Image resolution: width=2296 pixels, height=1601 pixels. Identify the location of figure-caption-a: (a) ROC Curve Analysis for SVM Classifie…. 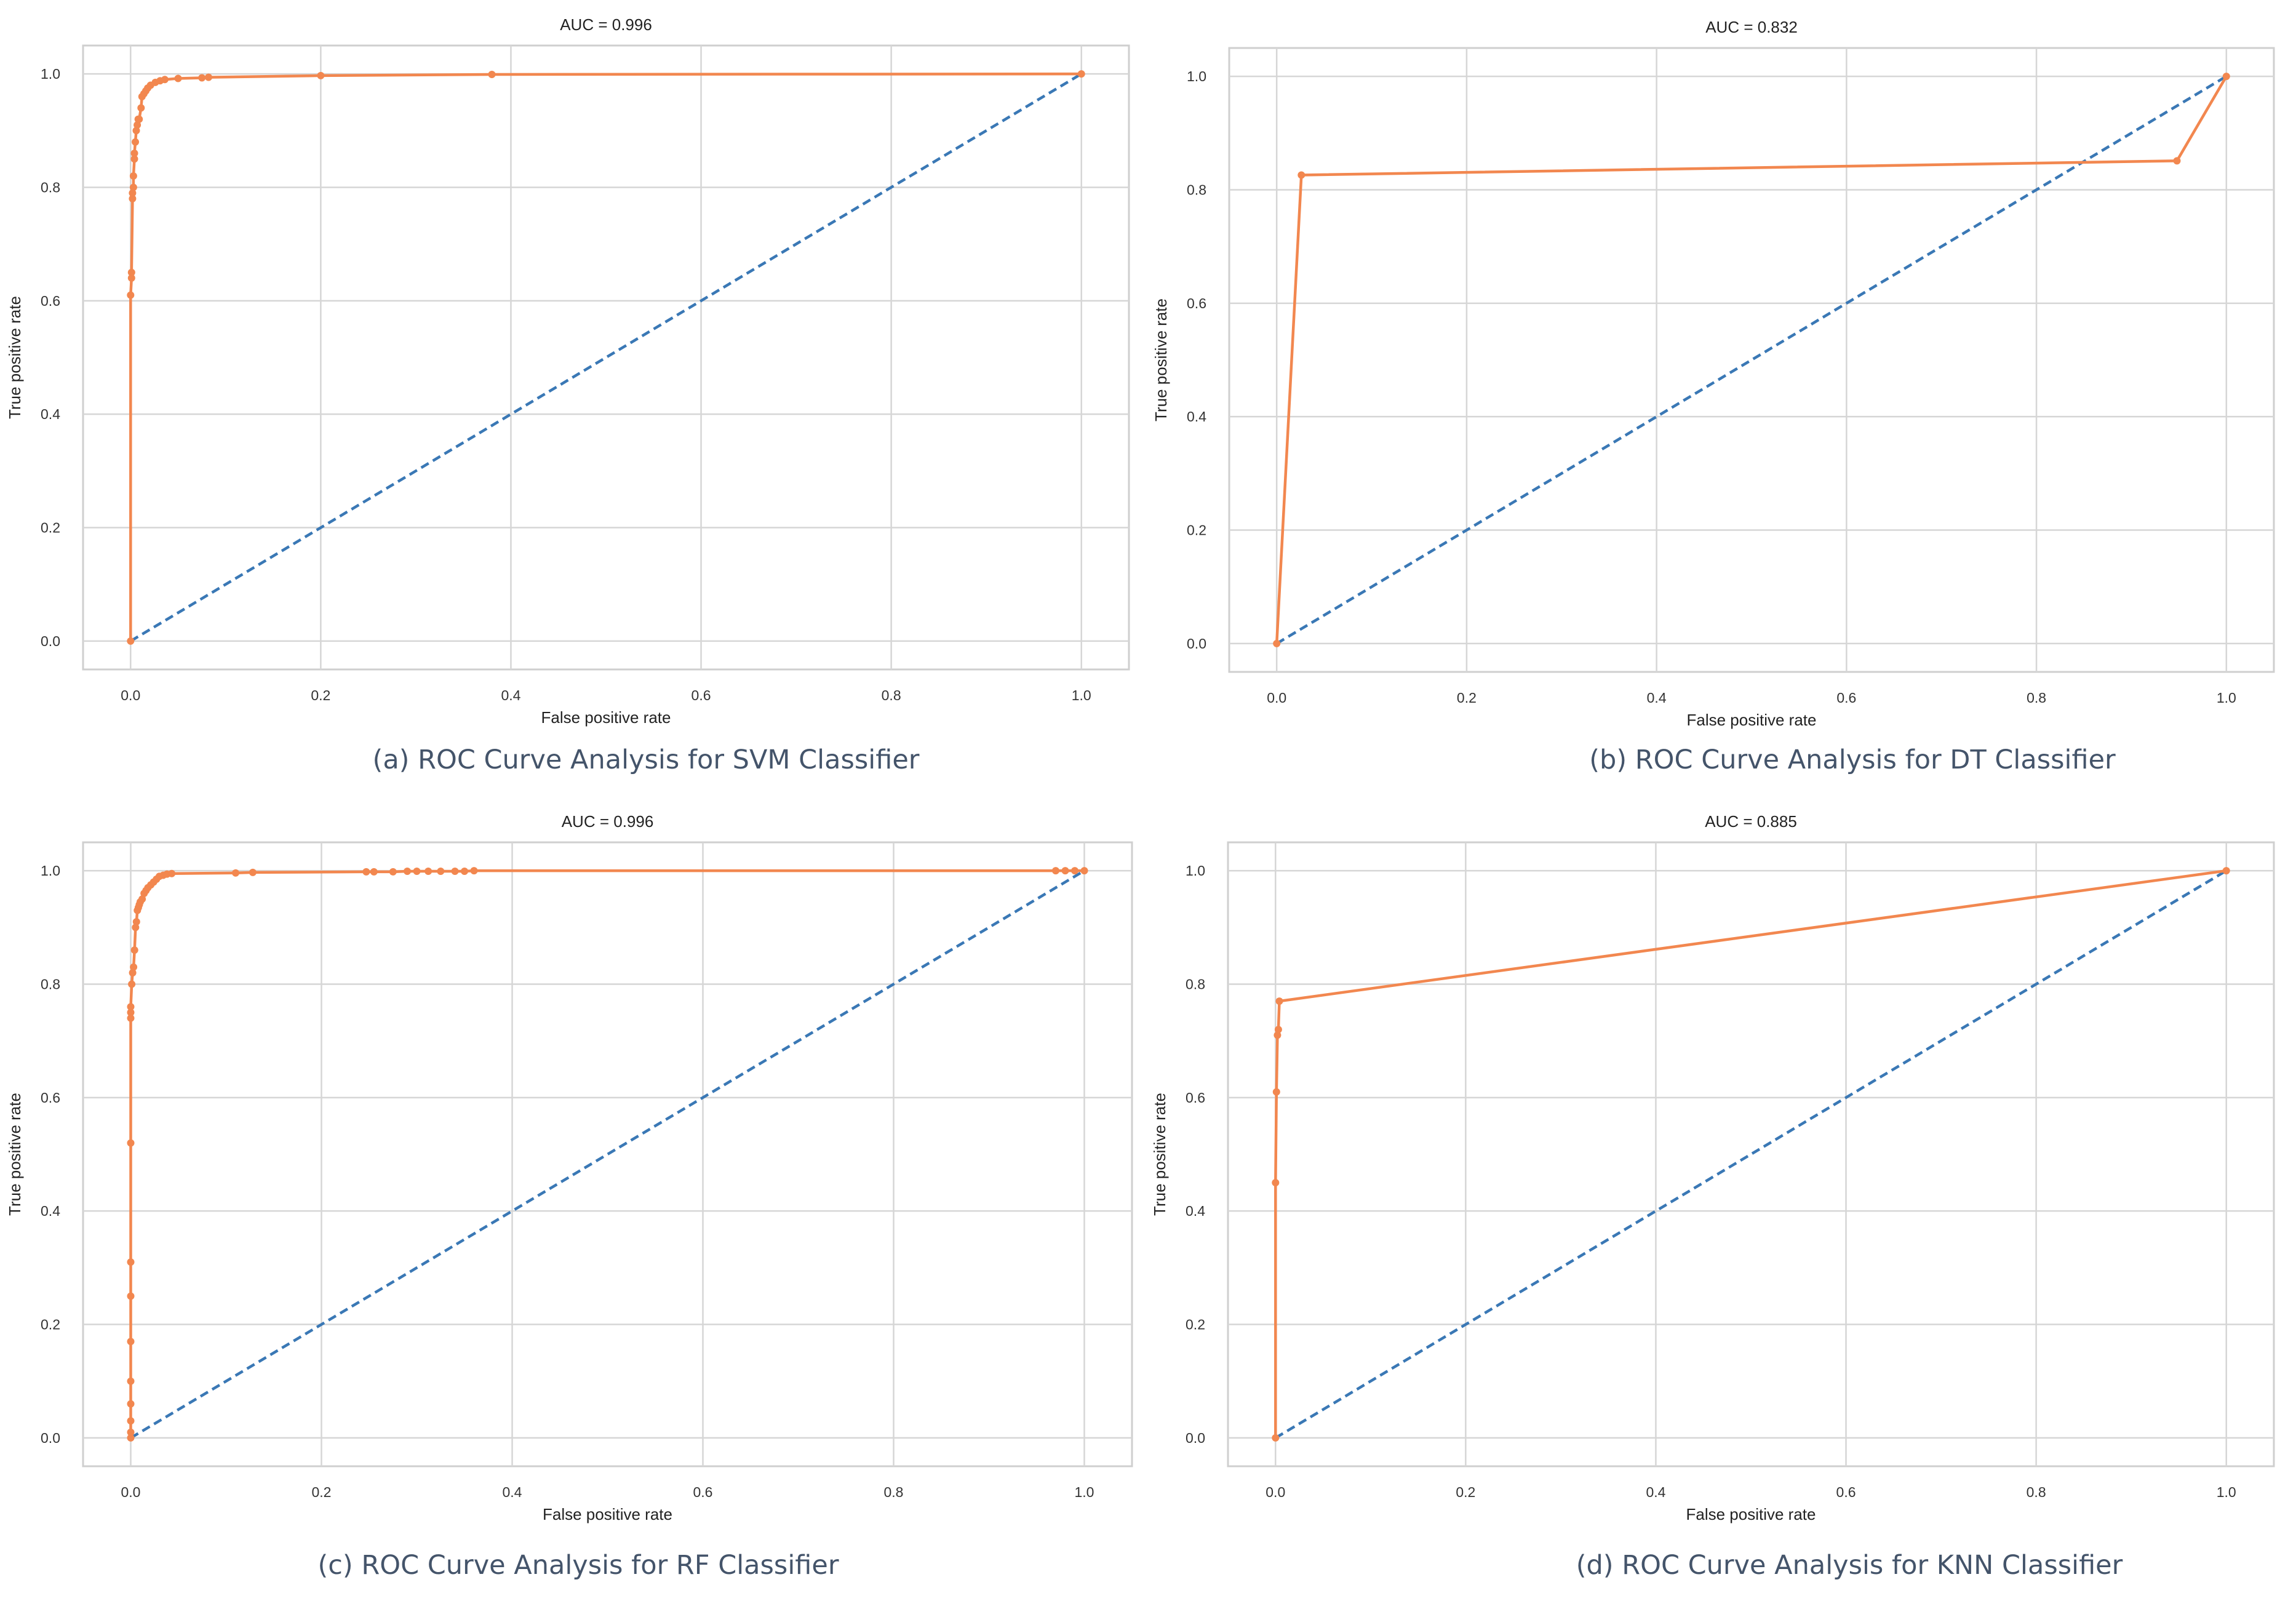
(646, 760).